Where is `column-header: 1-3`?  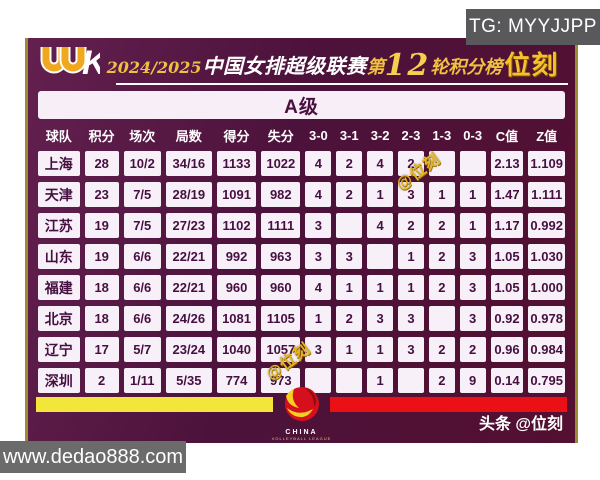 column-header: 1-3 is located at coordinates (442, 135).